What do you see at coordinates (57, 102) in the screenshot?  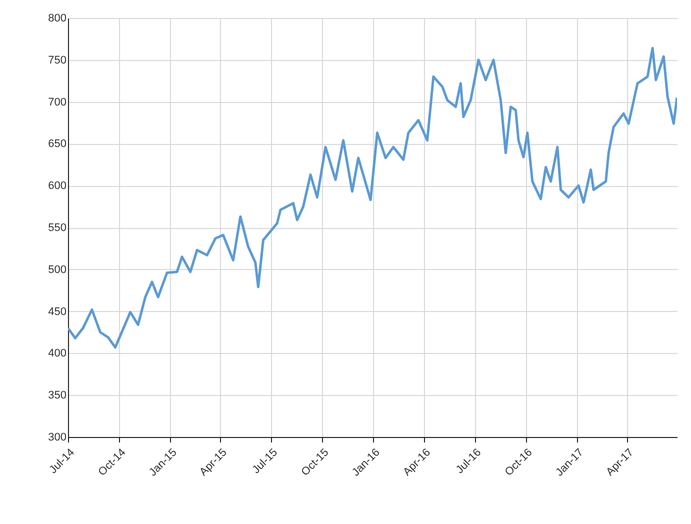 I see `y-tick-label: 700` at bounding box center [57, 102].